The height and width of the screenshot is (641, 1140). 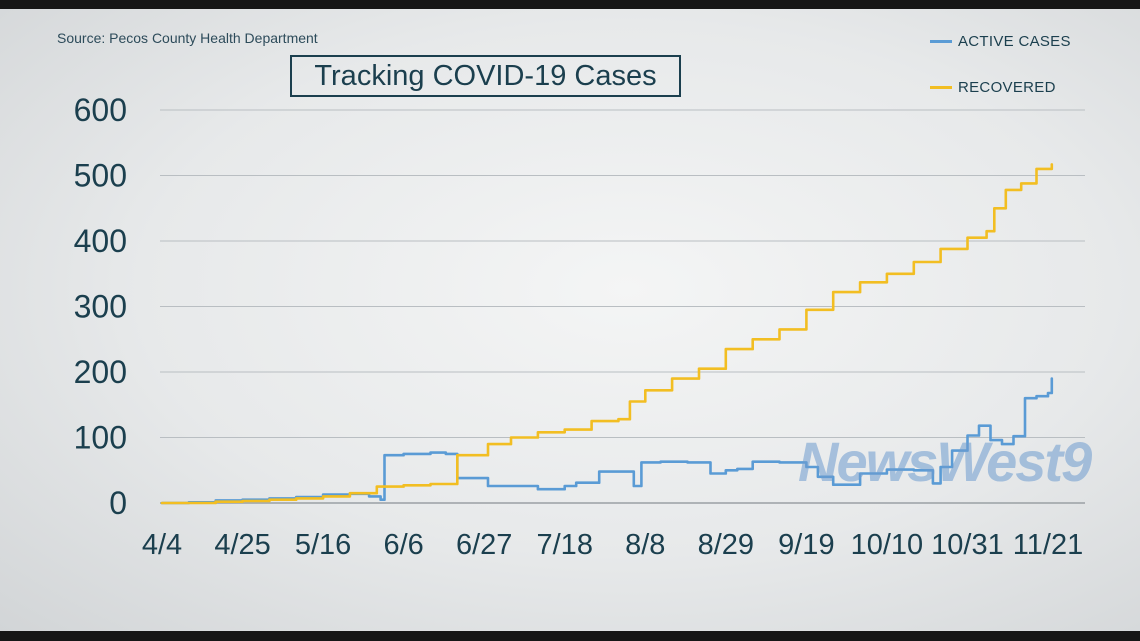 What do you see at coordinates (100, 307) in the screenshot?
I see `y-tick-label: 300` at bounding box center [100, 307].